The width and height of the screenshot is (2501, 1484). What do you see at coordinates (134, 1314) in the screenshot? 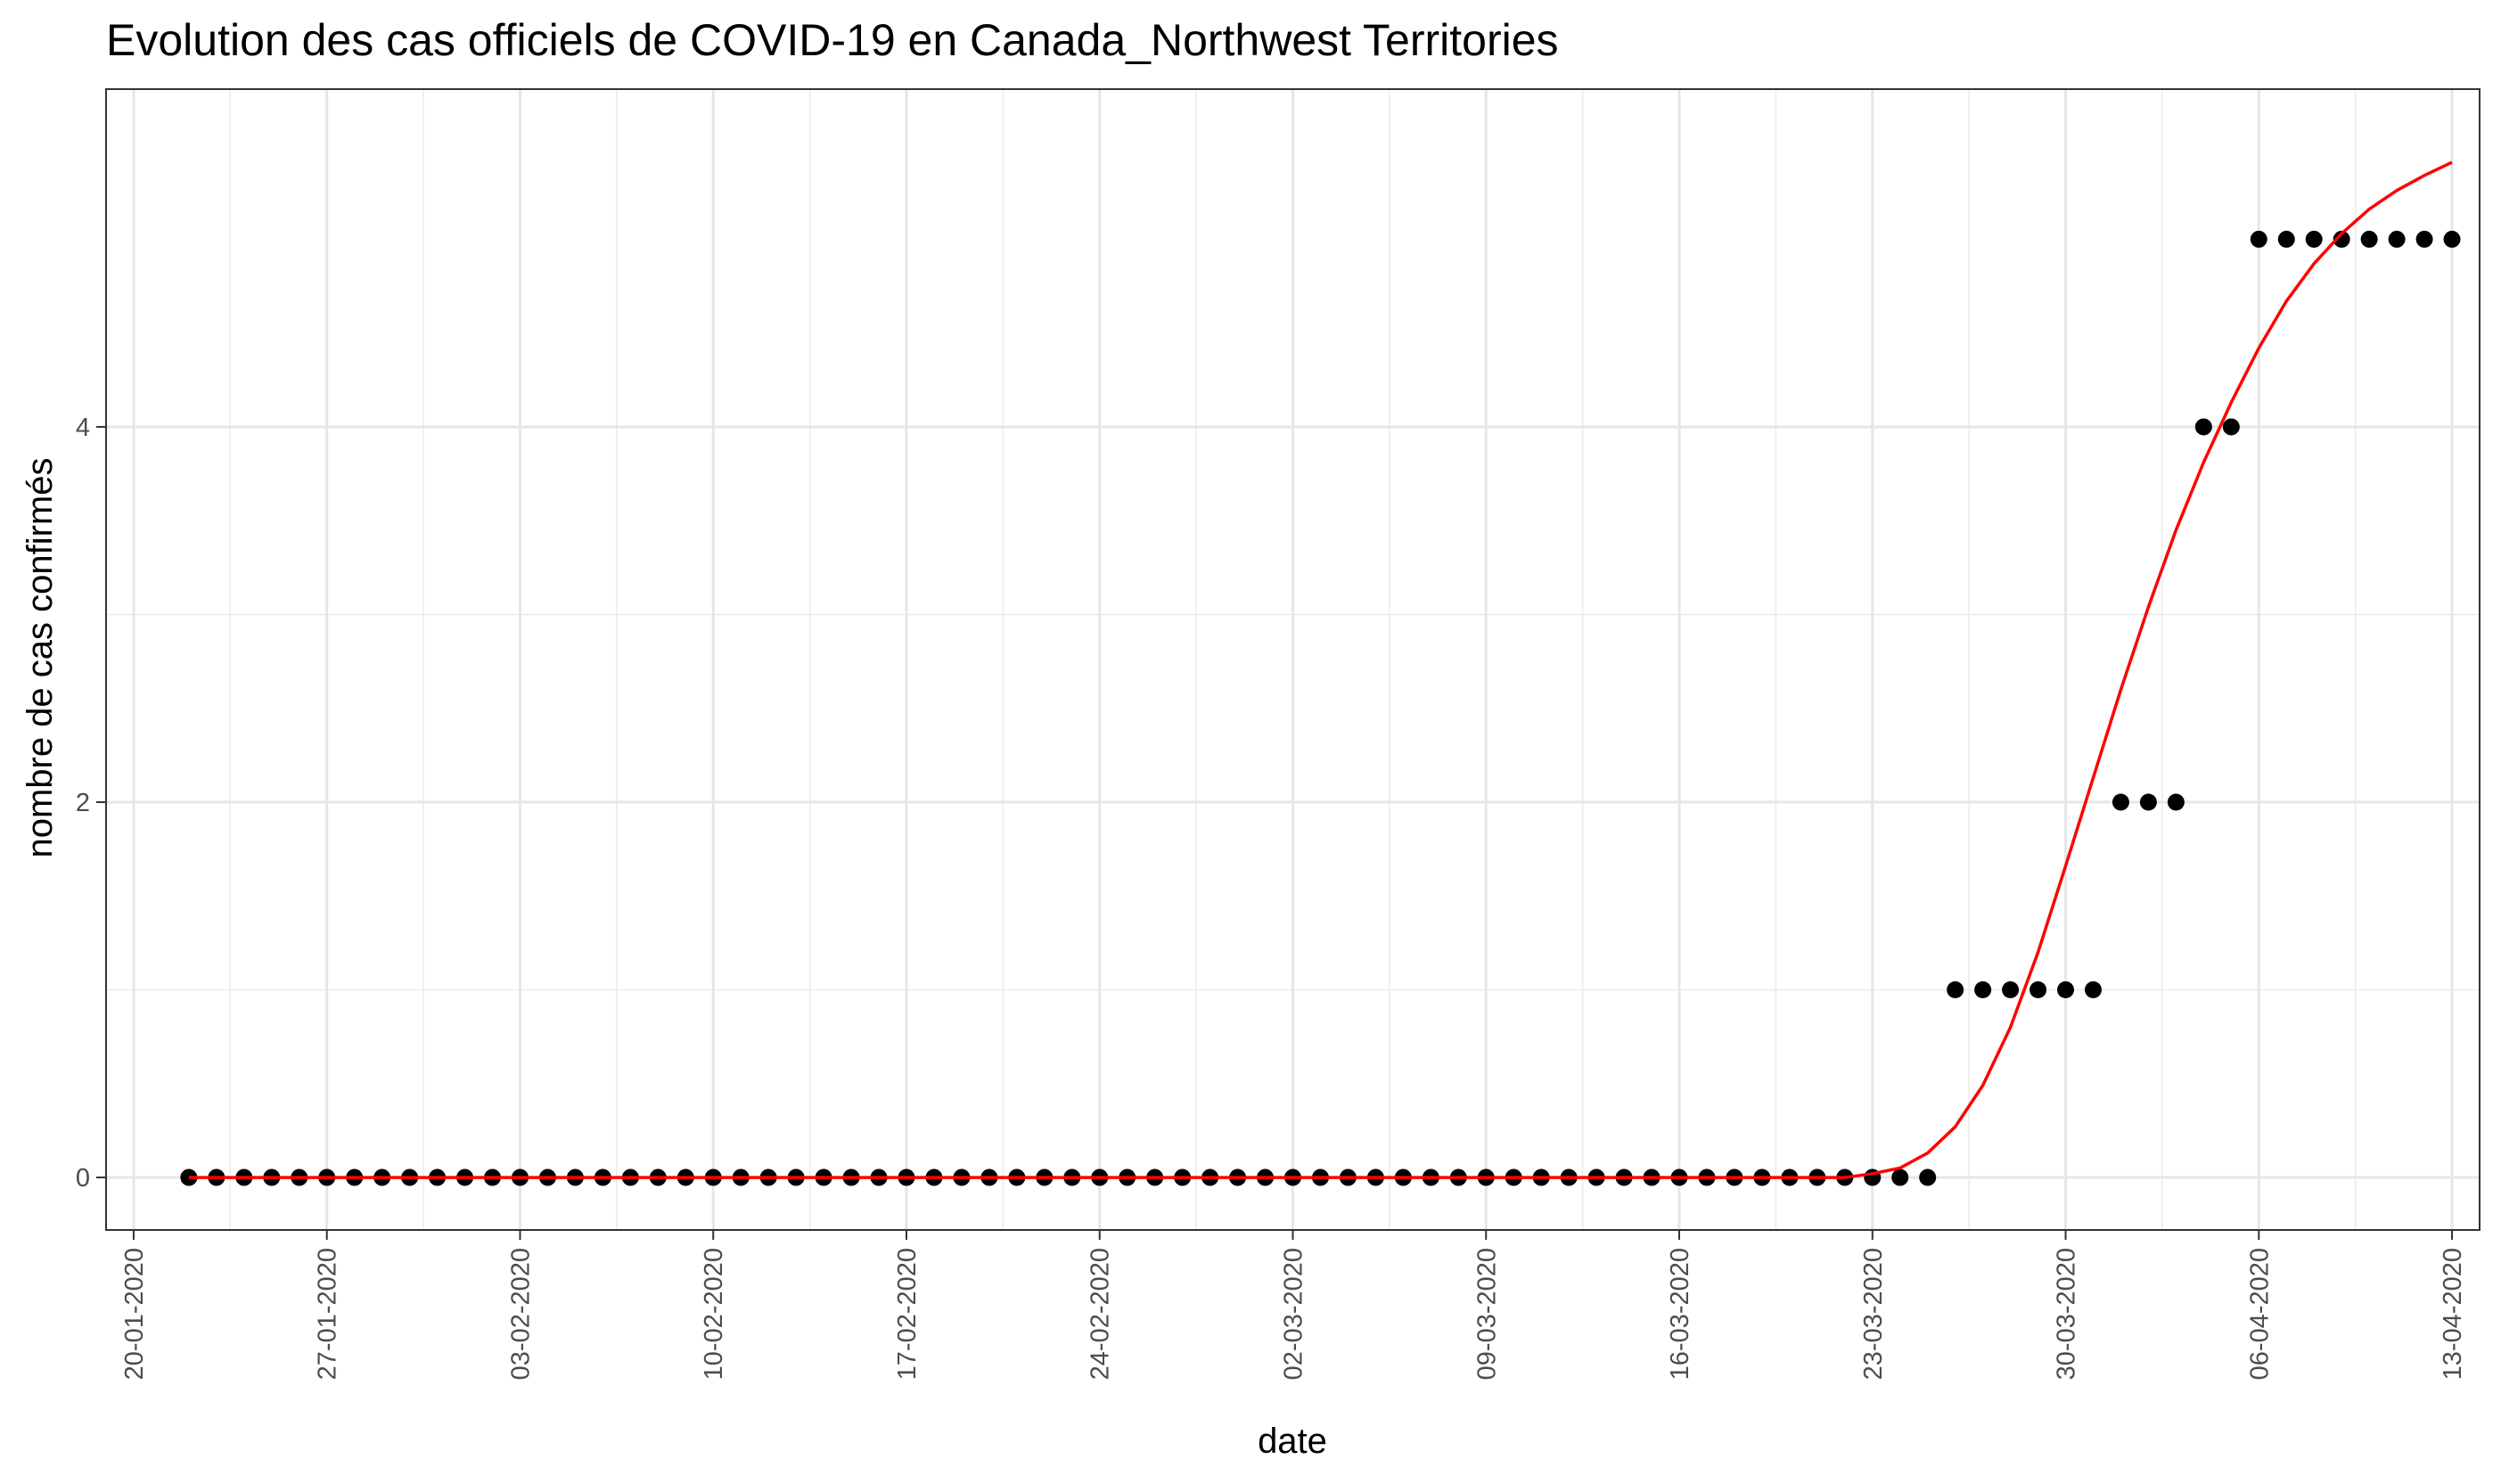
I see `x-tick-label: 20-01-2020` at bounding box center [134, 1314].